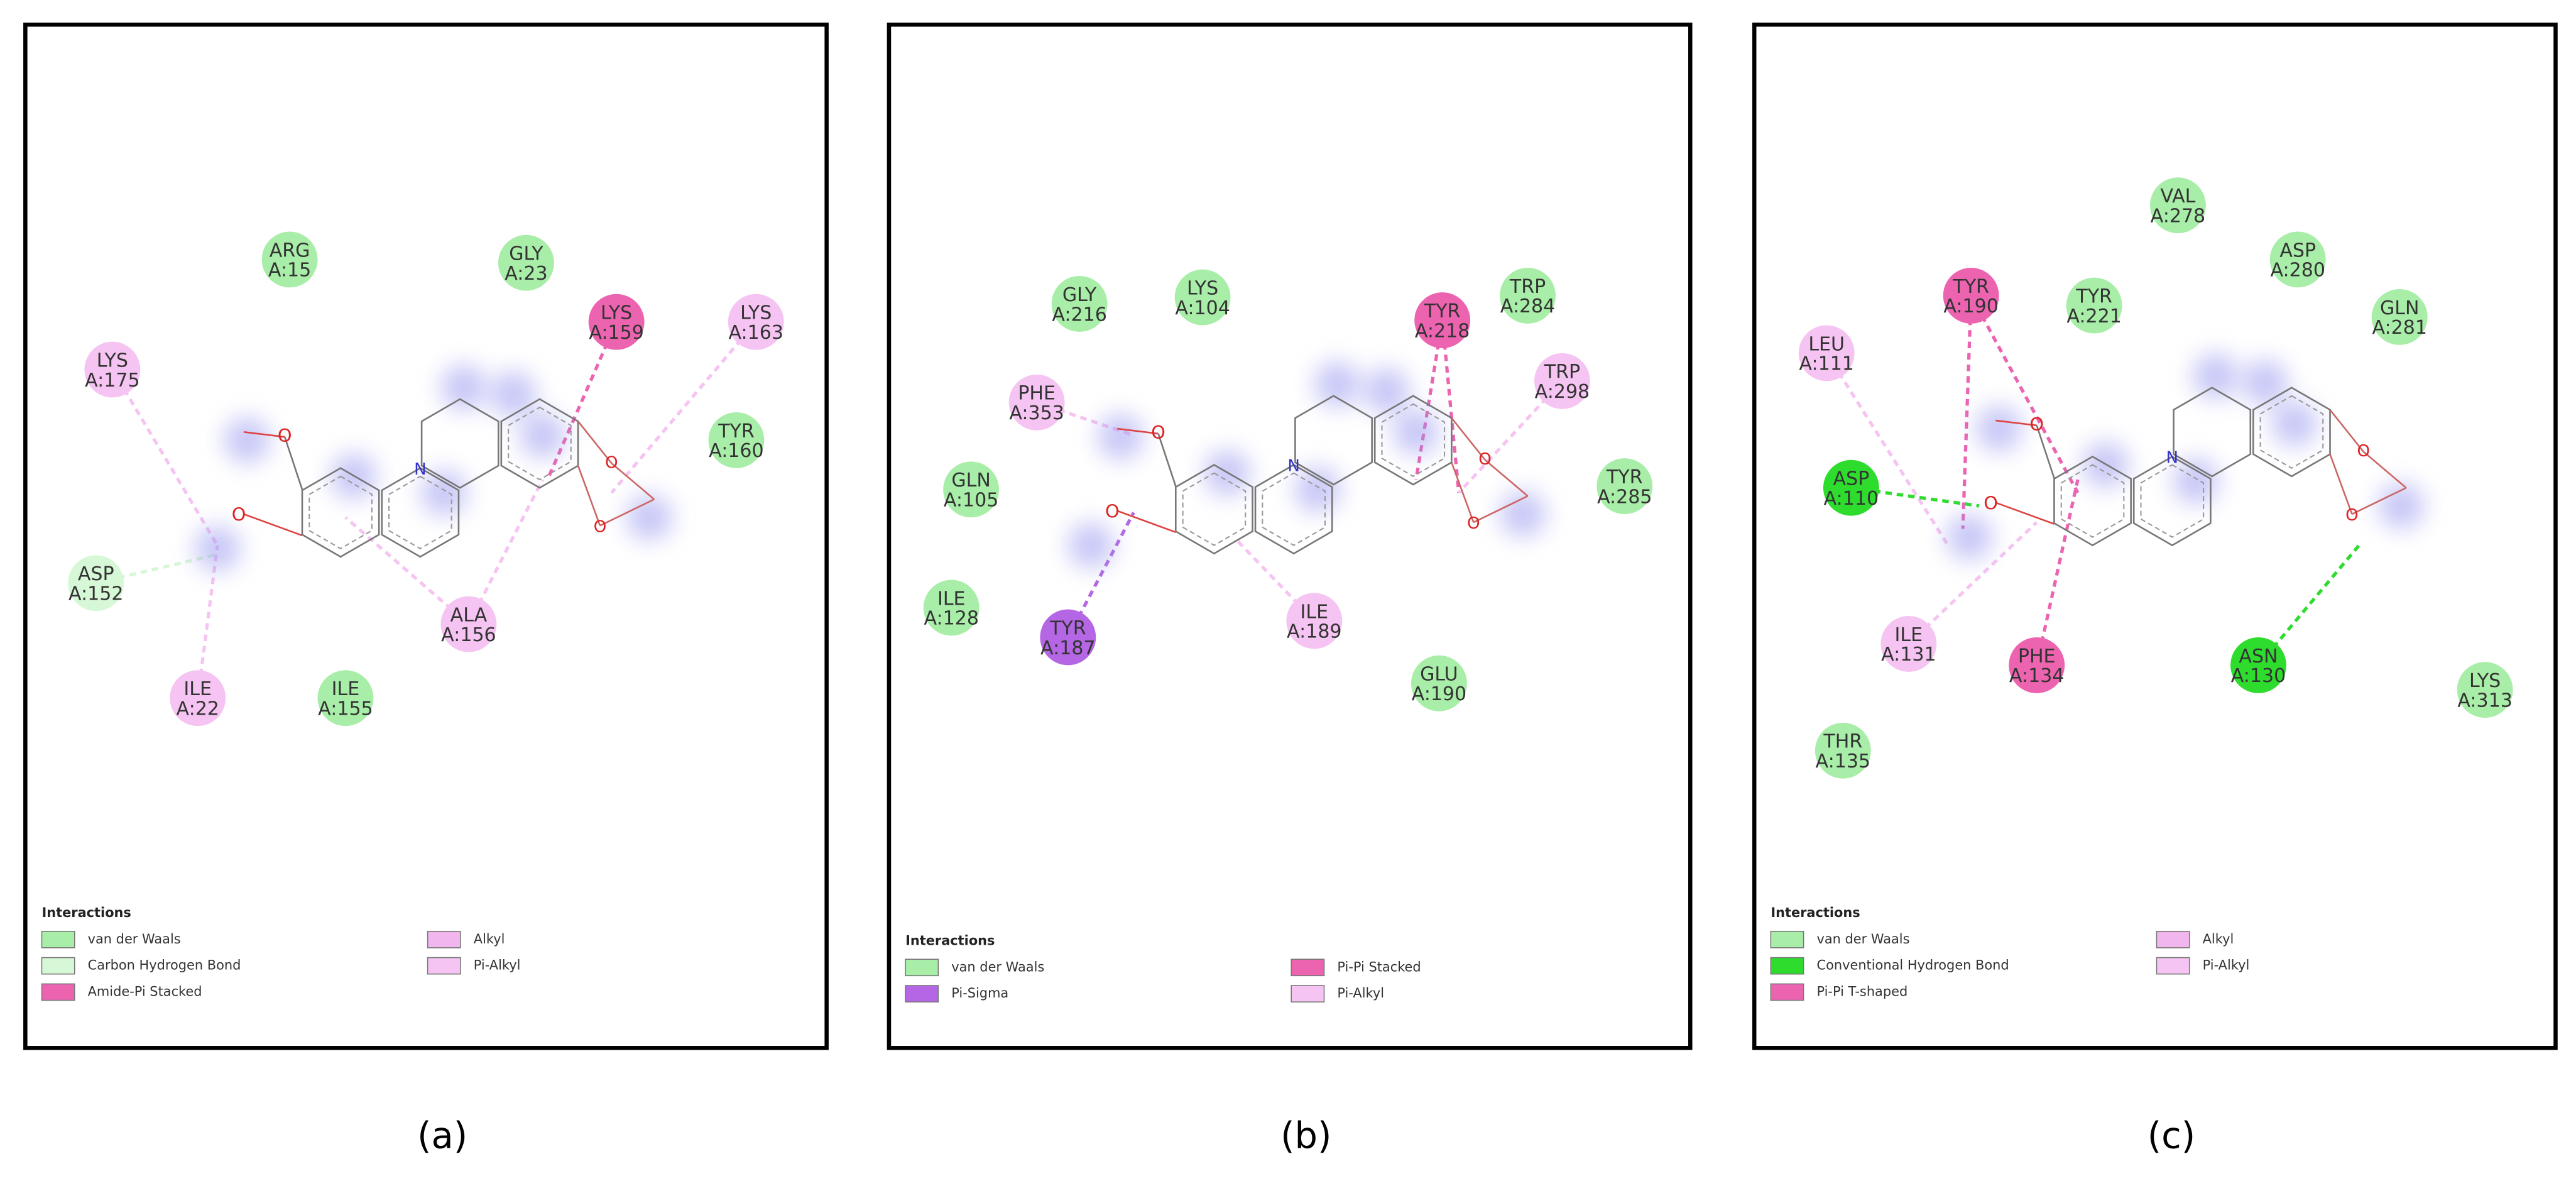 Image resolution: width=2576 pixels, height=1181 pixels. I want to click on panel-label: (c), so click(2172, 1136).